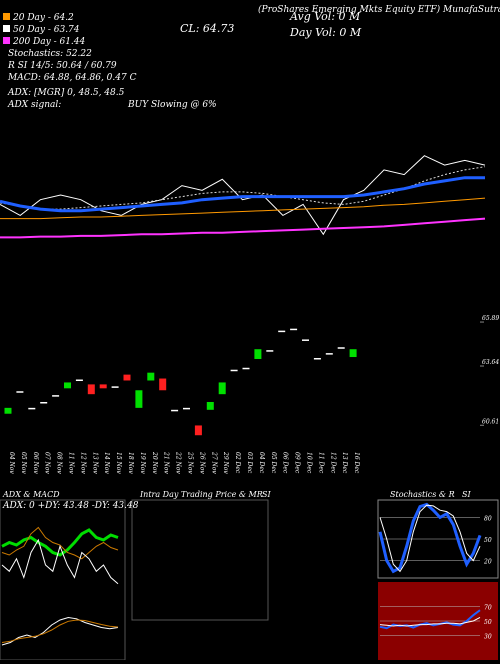 The height and width of the screenshot is (664, 500). I want to click on x-tick-label: 13 Nov, so click(94, 463).